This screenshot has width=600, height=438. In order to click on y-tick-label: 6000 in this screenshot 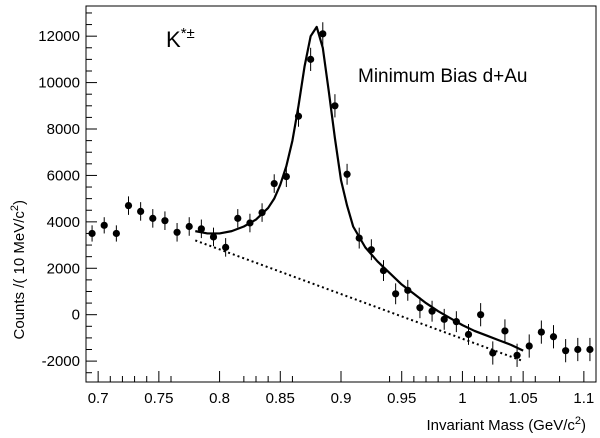, I will do `click(63, 175)`.